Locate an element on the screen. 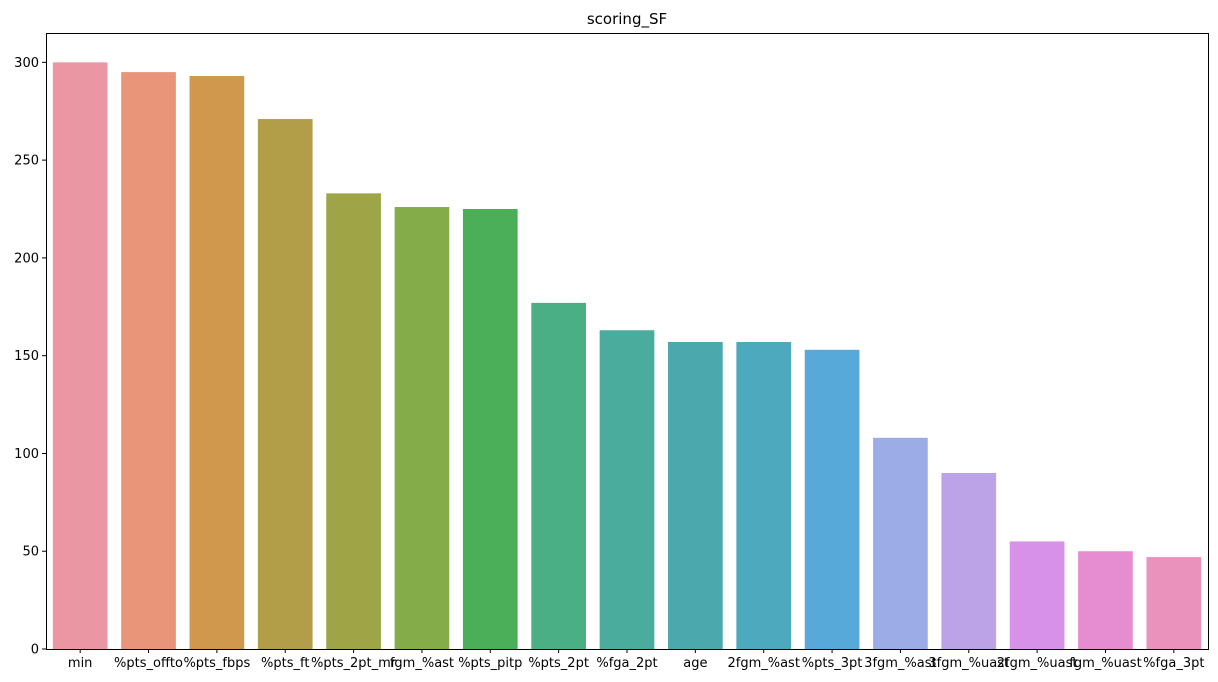 This screenshot has height=682, width=1218. x-tick-label: fgm_%ast is located at coordinates (422, 663).